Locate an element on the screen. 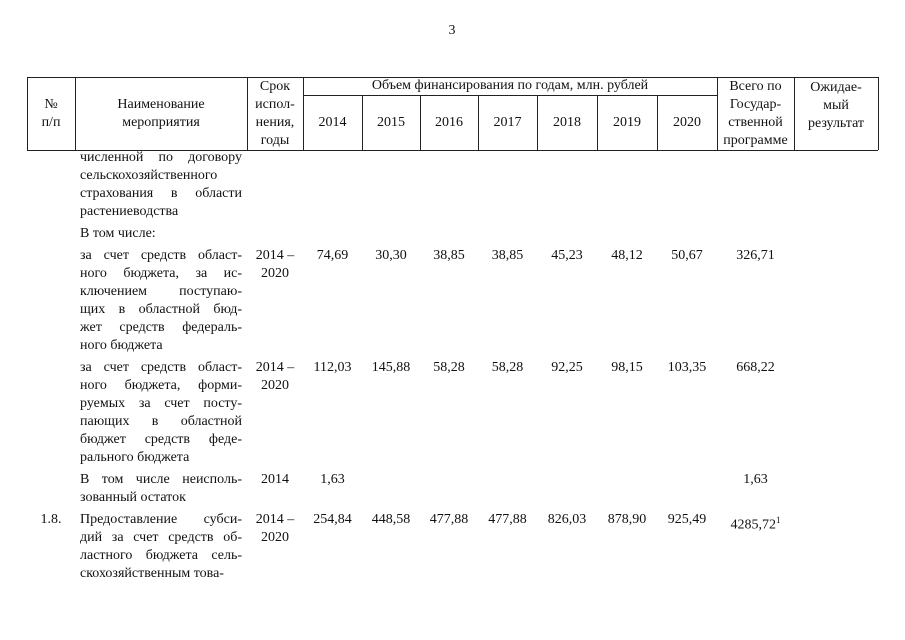 The height and width of the screenshot is (640, 905). header-text: № is located at coordinates (51, 104).